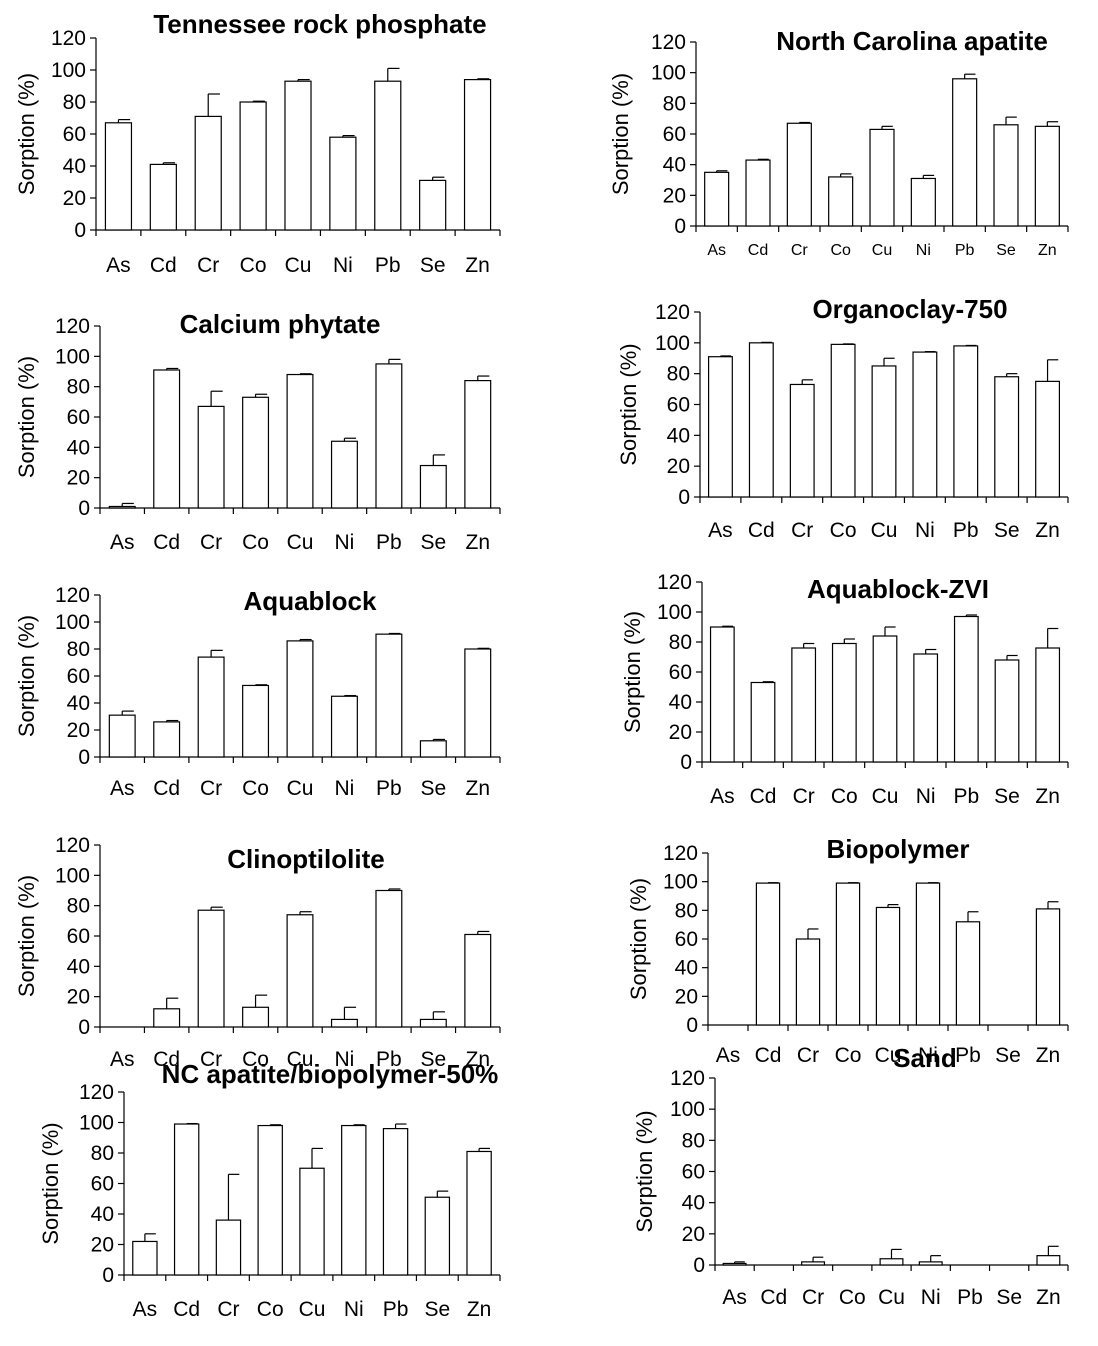 The height and width of the screenshot is (1346, 1098). Describe the element at coordinates (280, 324) in the screenshot. I see `chart-title: Calcium phytate` at that location.